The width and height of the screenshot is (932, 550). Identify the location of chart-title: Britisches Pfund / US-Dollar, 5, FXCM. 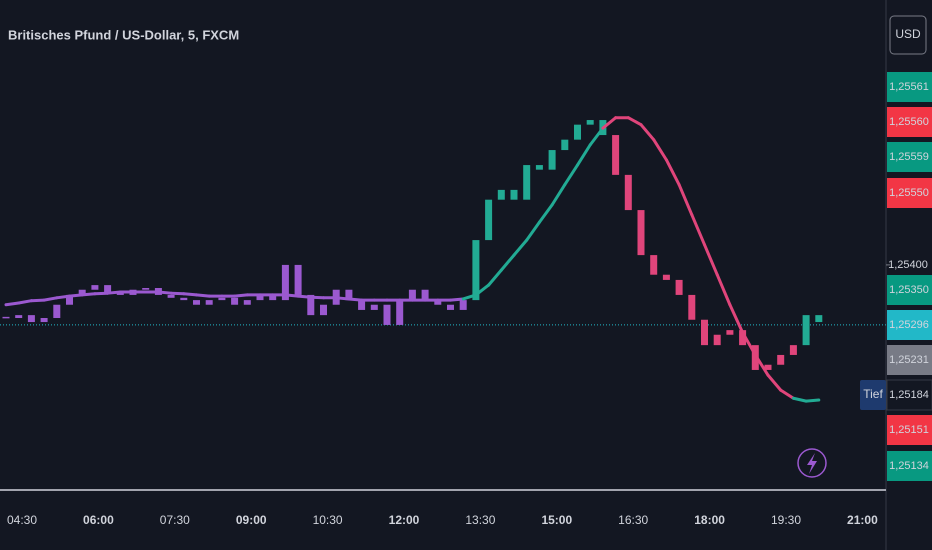
(123, 34).